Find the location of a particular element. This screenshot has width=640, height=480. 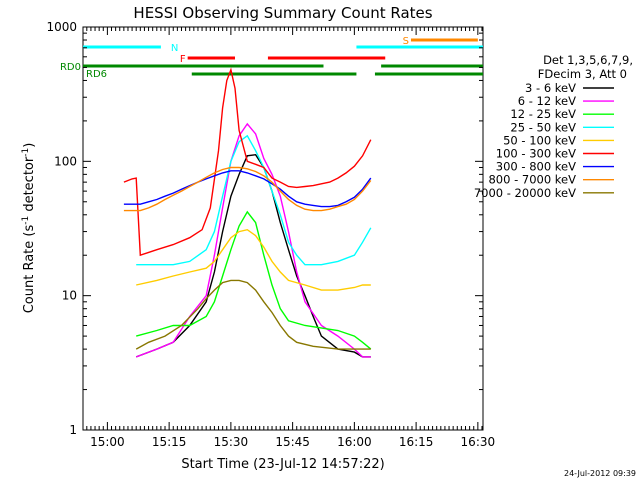

flag-label-n: N is located at coordinates (174, 48).